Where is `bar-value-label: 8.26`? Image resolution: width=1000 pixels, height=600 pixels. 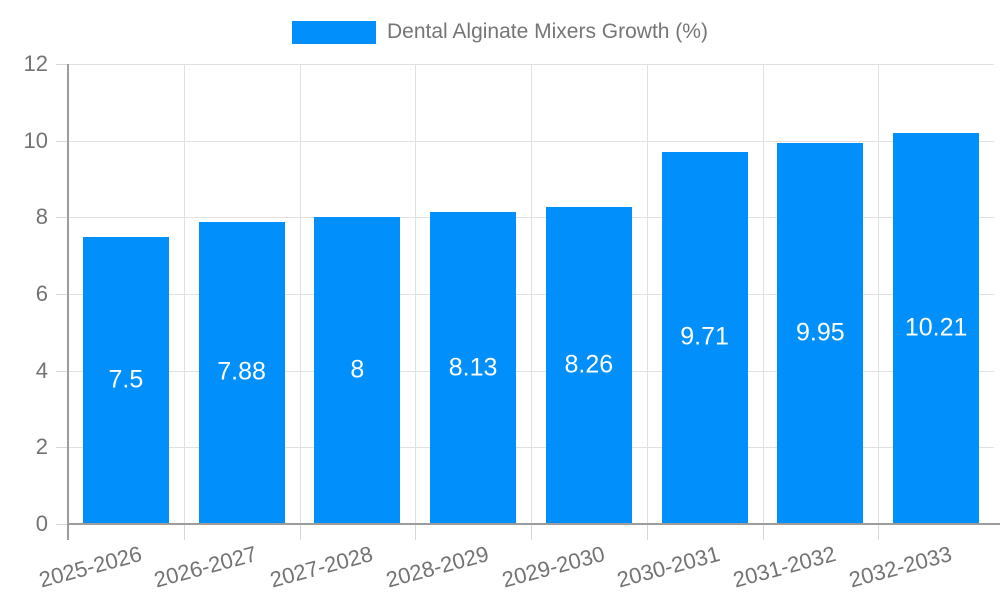
bar-value-label: 8.26 is located at coordinates (589, 364).